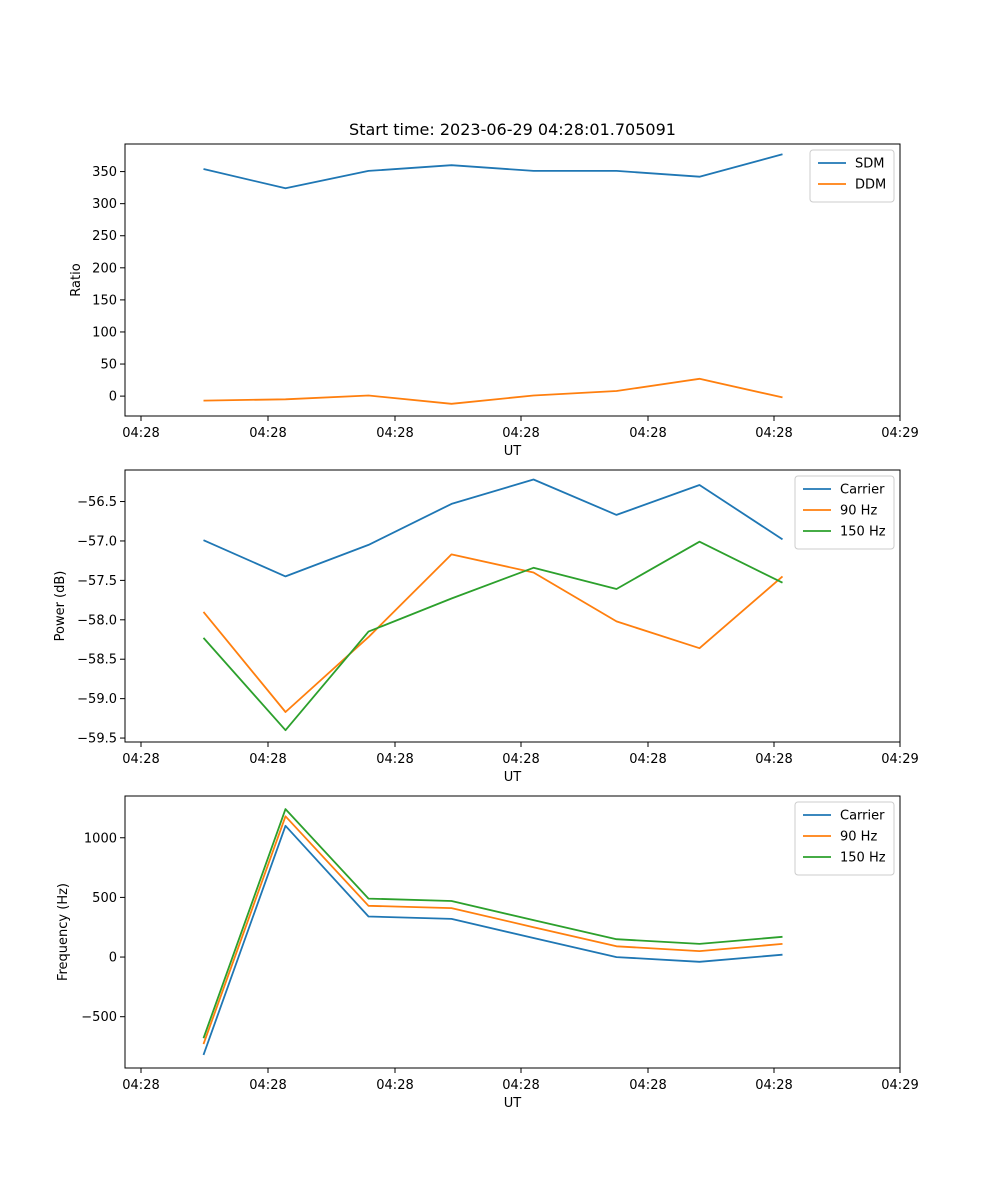  I want to click on y-tick-label: 50, so click(108, 365).